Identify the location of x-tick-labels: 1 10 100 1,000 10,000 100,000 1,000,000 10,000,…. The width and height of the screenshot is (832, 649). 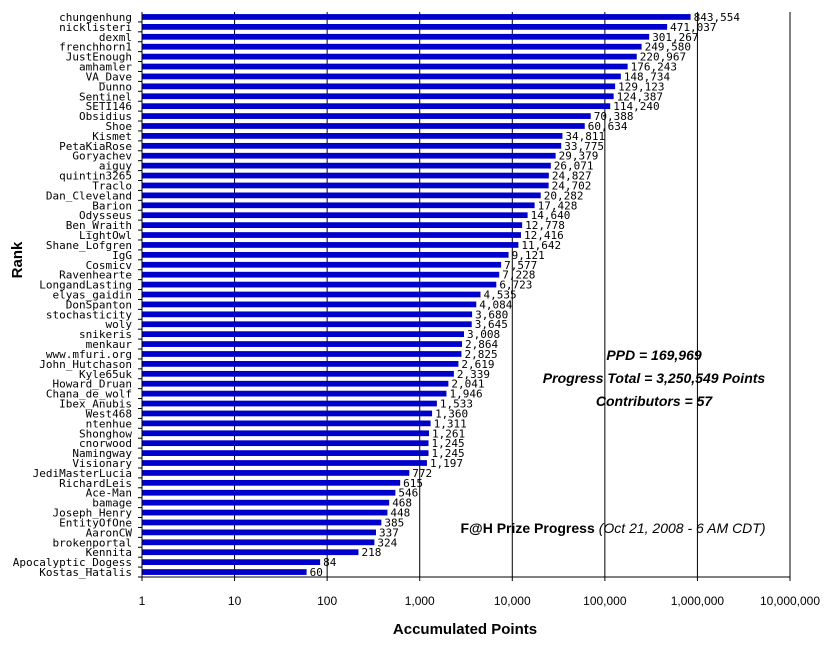
(480, 601).